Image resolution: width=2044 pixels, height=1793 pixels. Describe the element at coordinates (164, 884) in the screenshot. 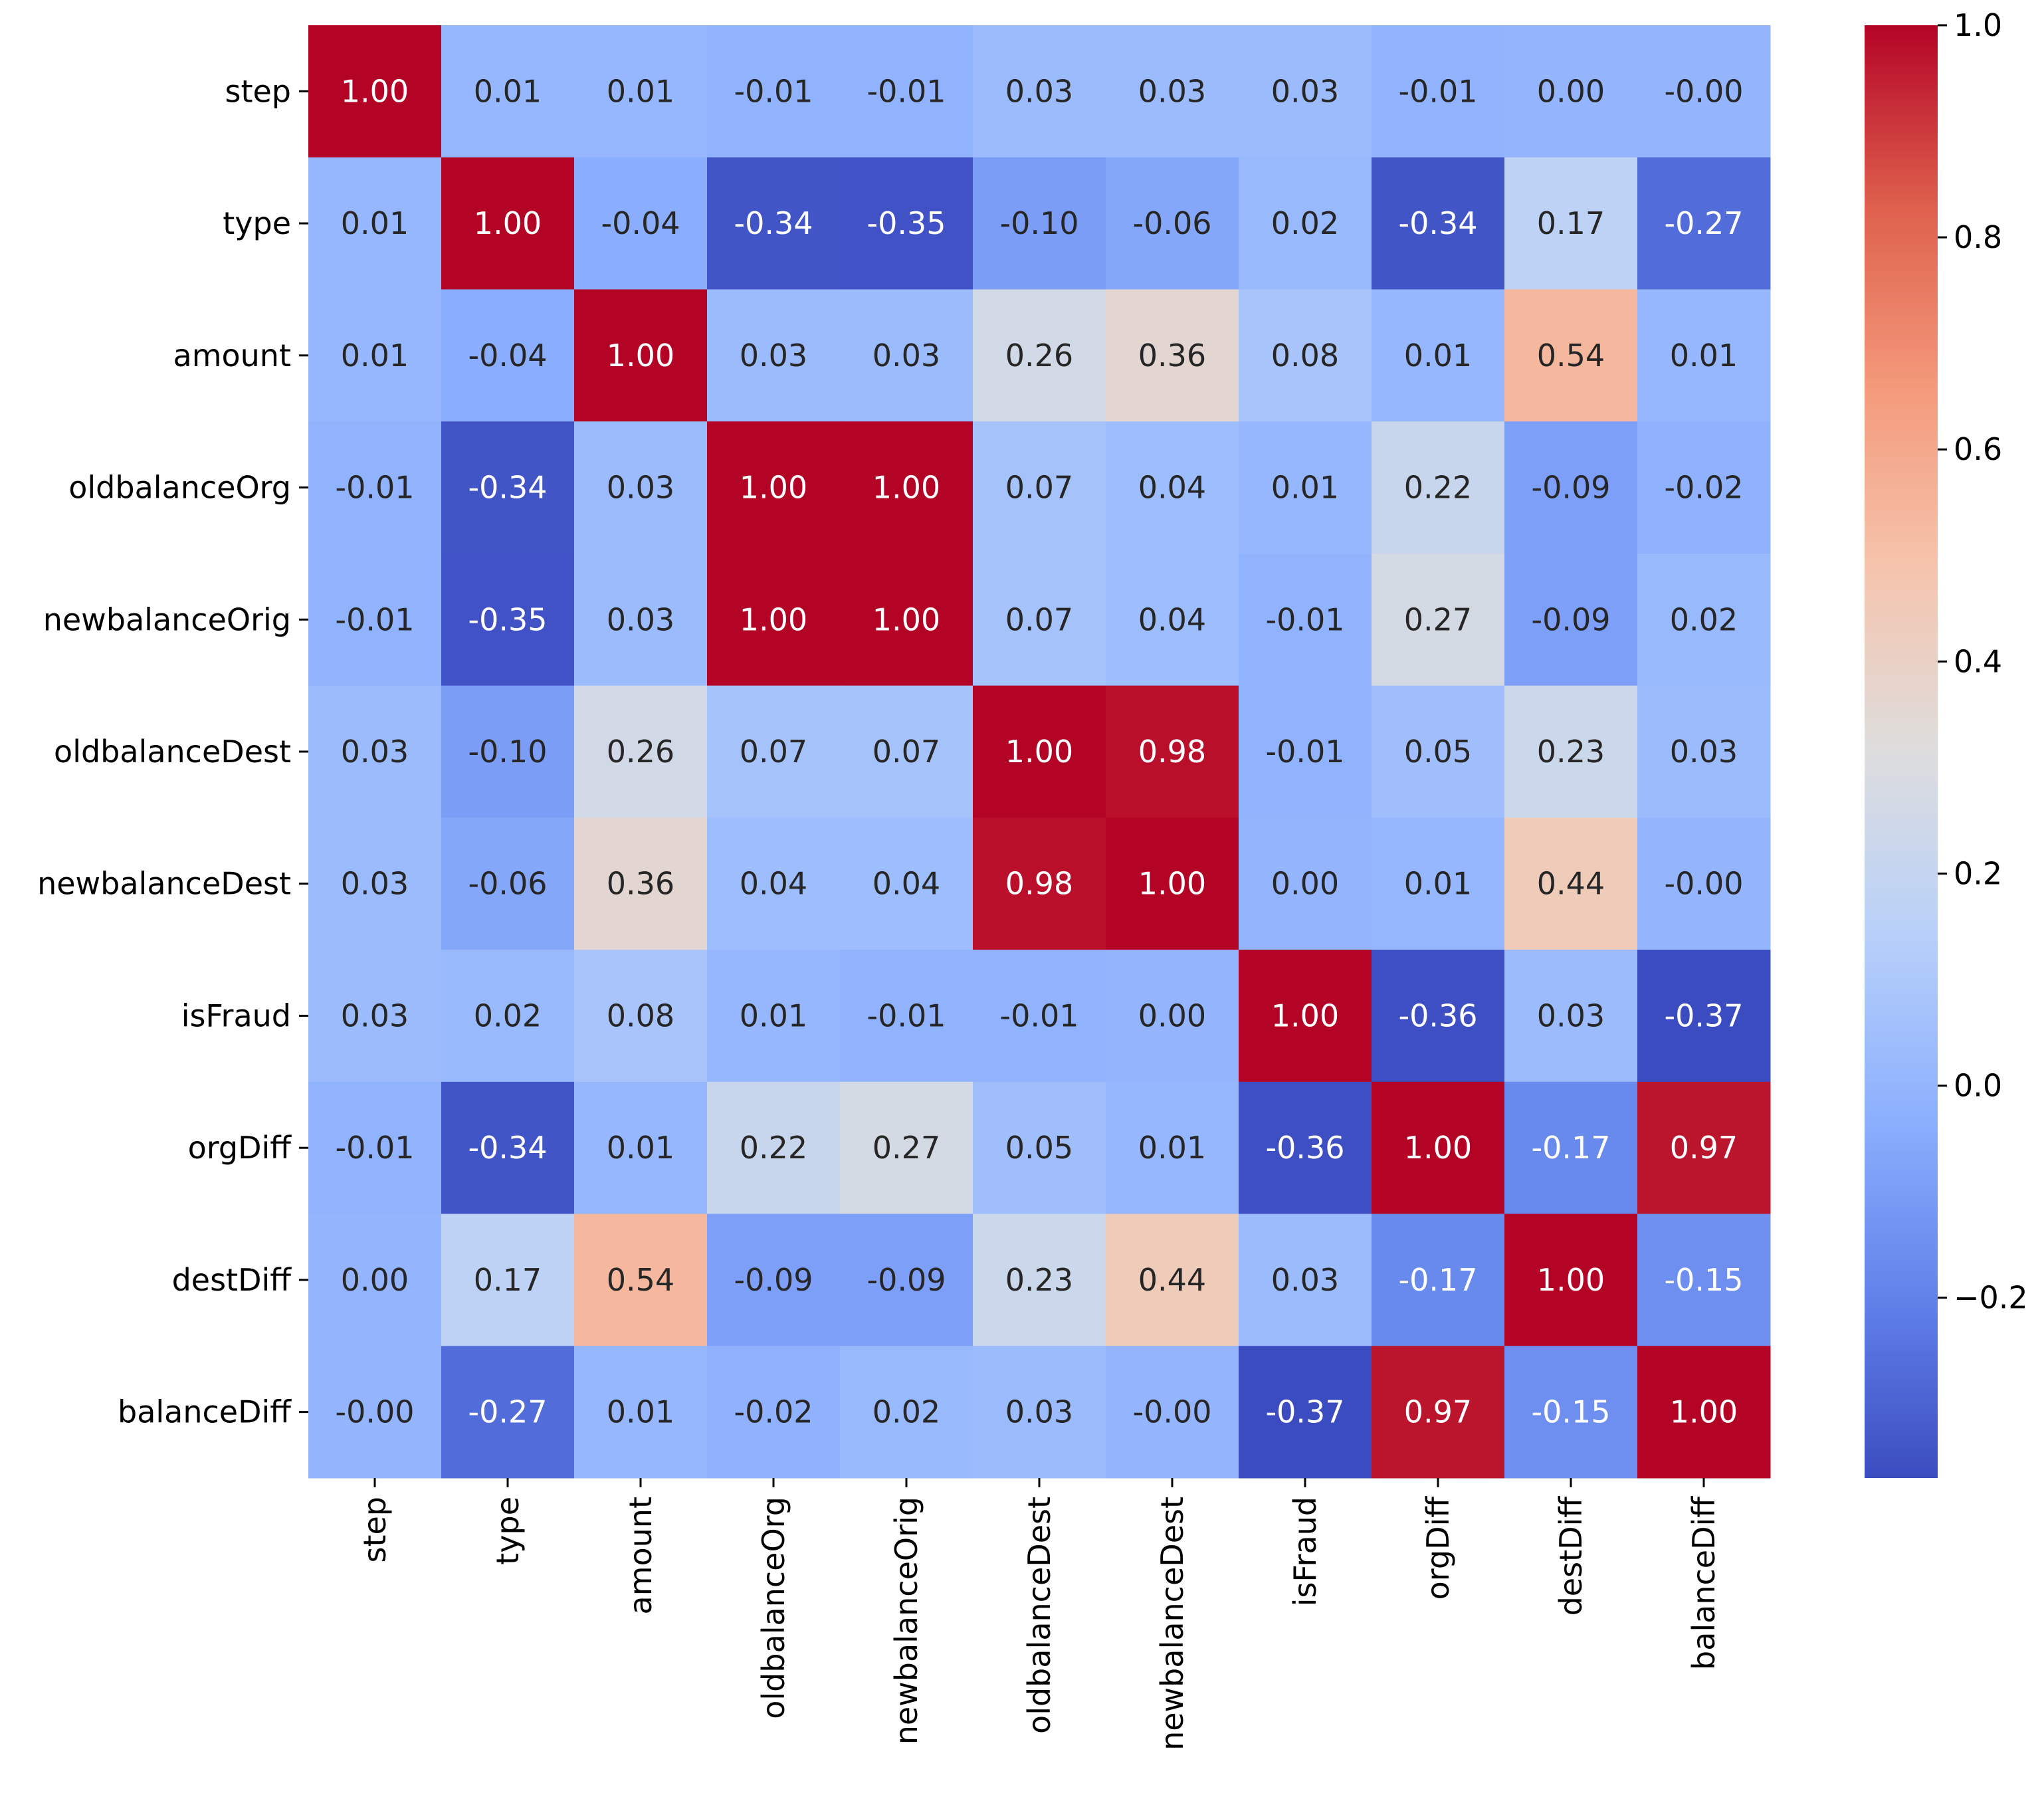

I see `y-axis-tick-label: newbalanceDest` at that location.